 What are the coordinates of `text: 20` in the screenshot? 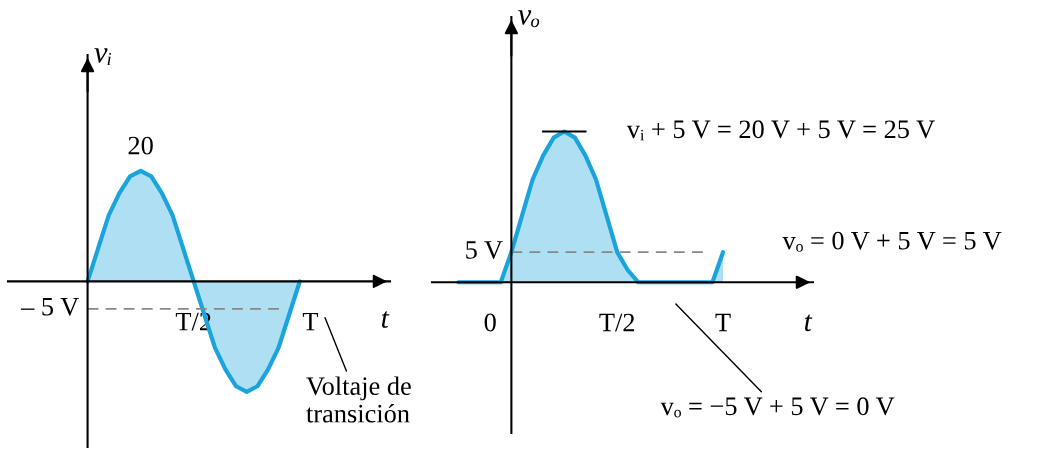 It's located at (140, 145).